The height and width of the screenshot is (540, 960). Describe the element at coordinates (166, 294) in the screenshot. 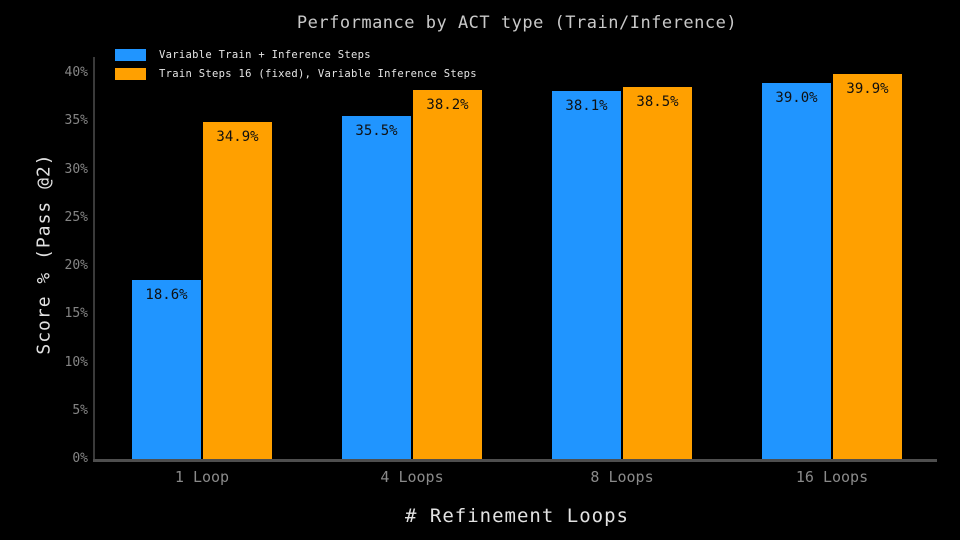

I see `bar-value-label: 18.6%` at that location.